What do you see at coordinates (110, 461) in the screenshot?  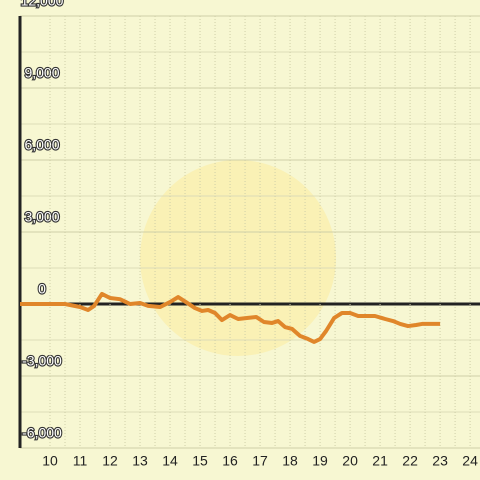 I see `x-tick-label: 12` at bounding box center [110, 461].